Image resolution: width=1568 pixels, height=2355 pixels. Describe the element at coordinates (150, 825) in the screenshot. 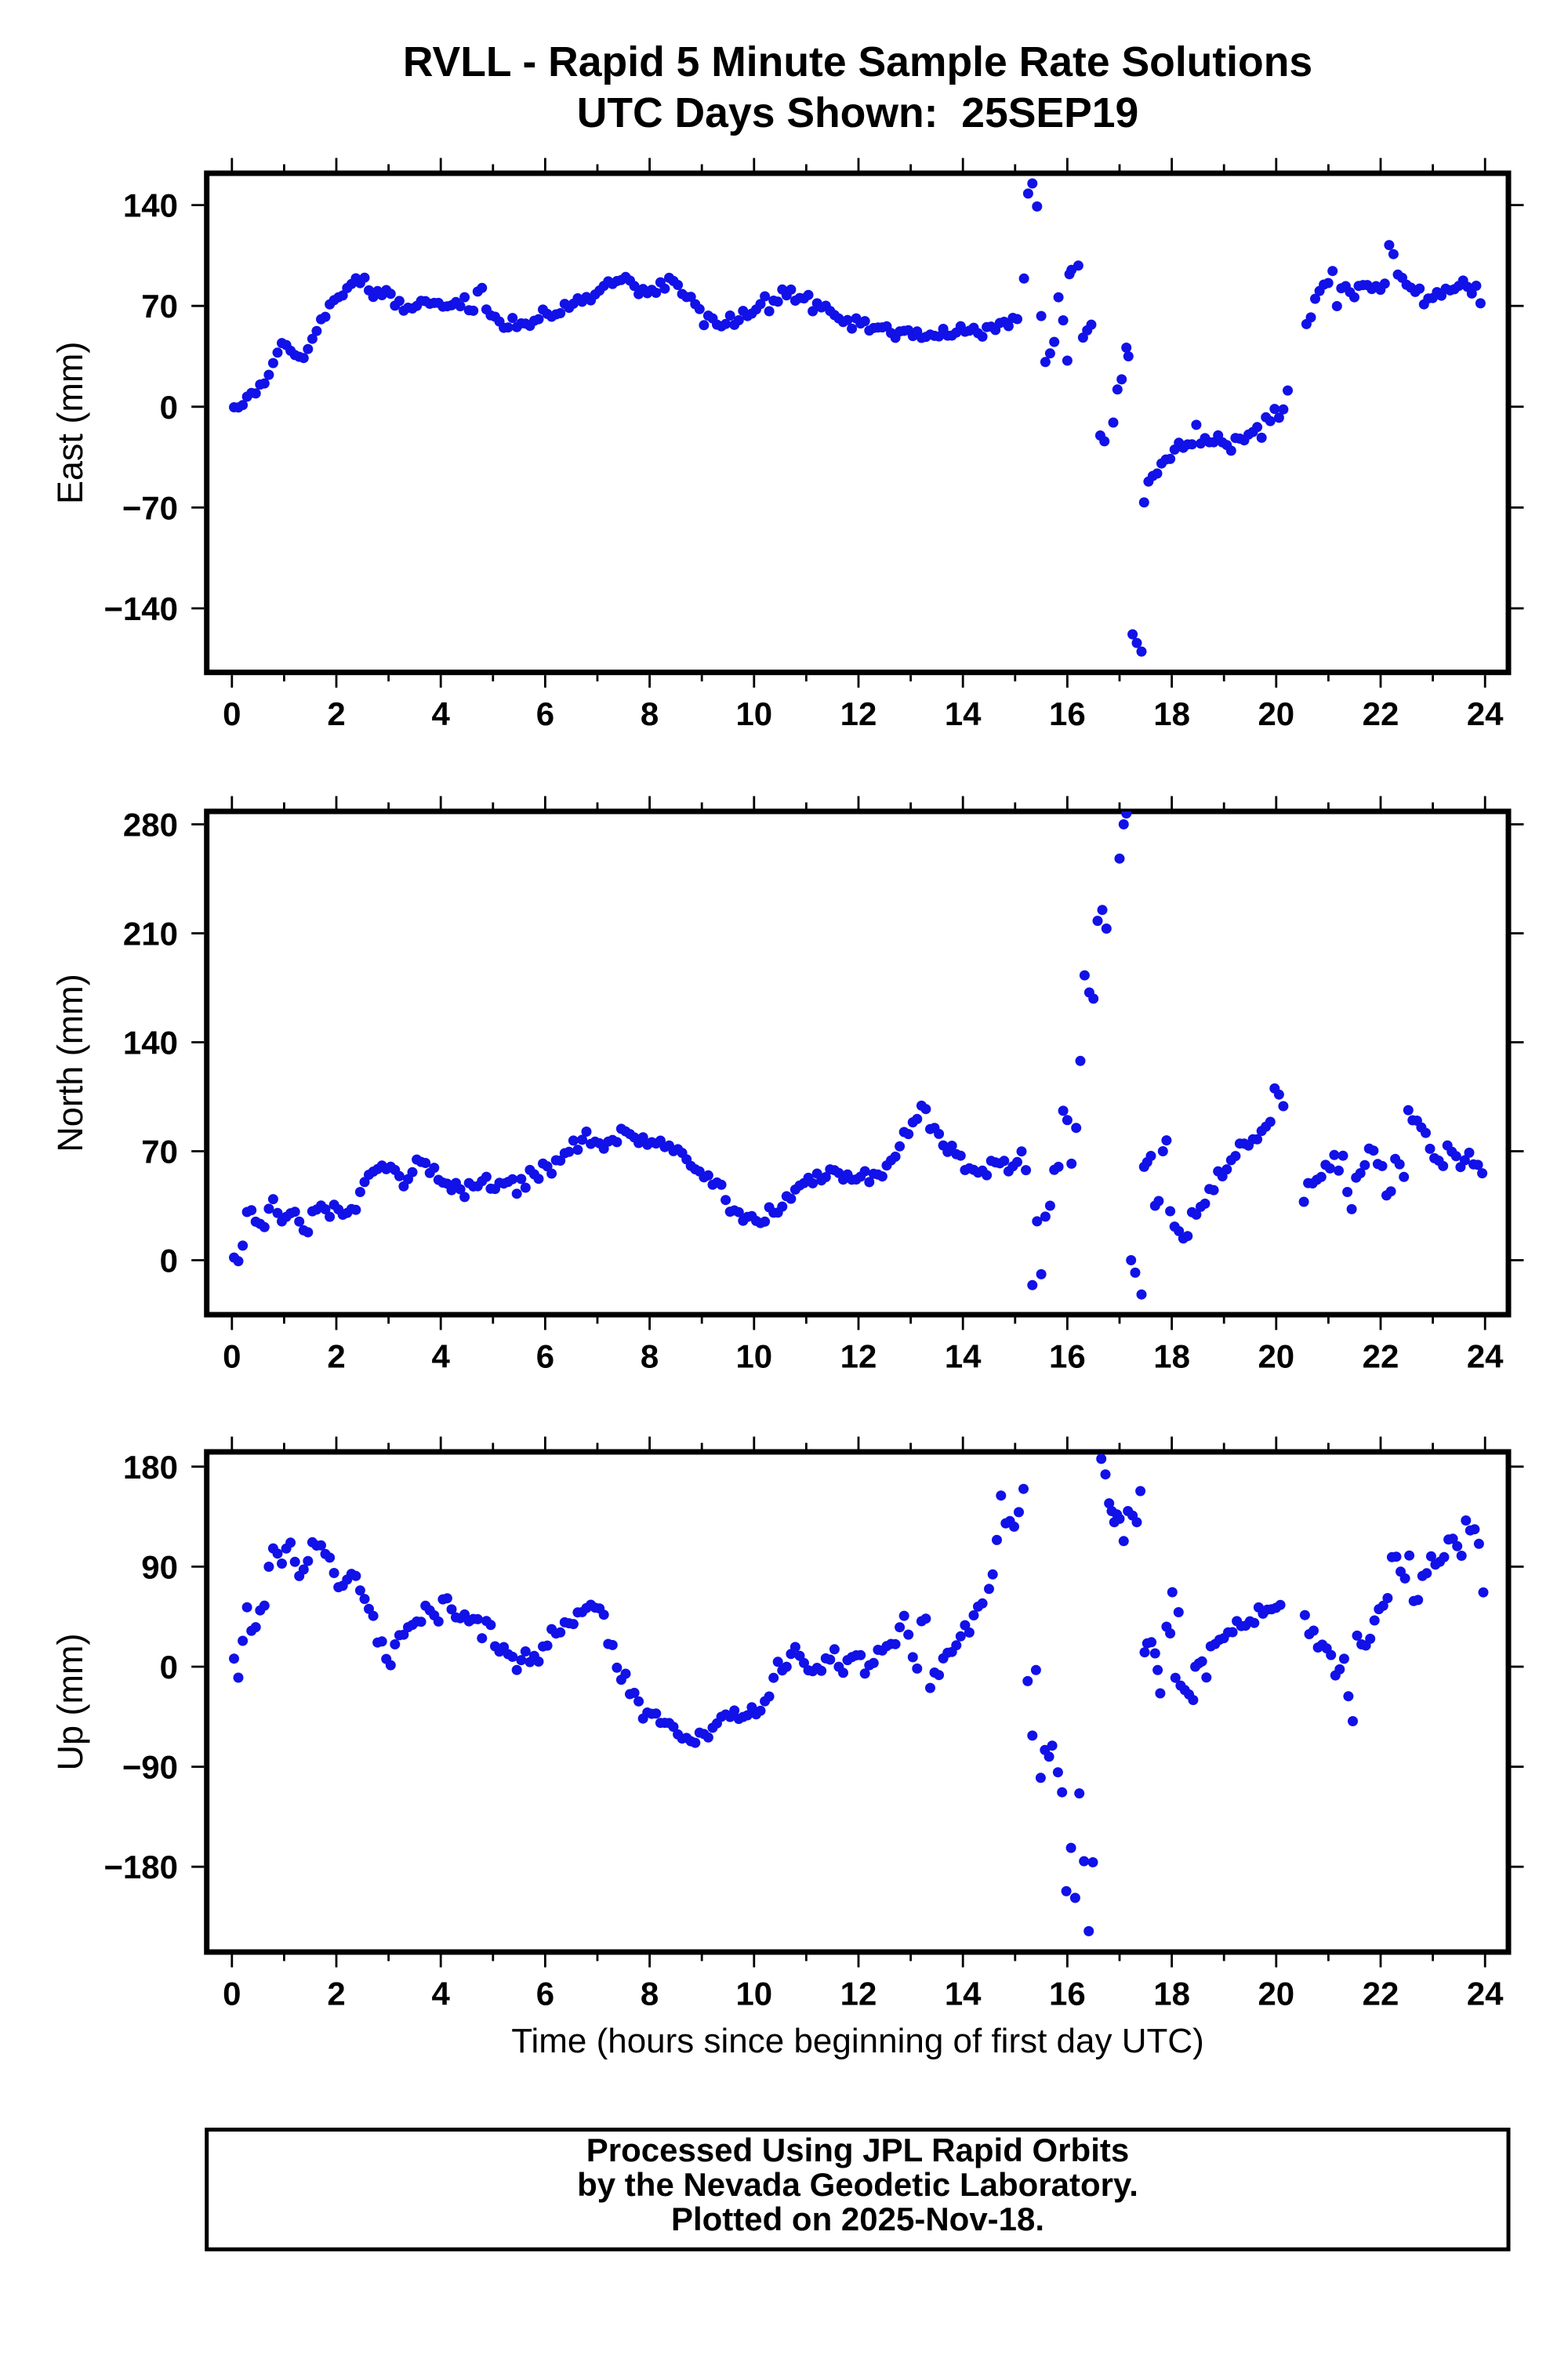

I see `svg-text: 280` at that location.